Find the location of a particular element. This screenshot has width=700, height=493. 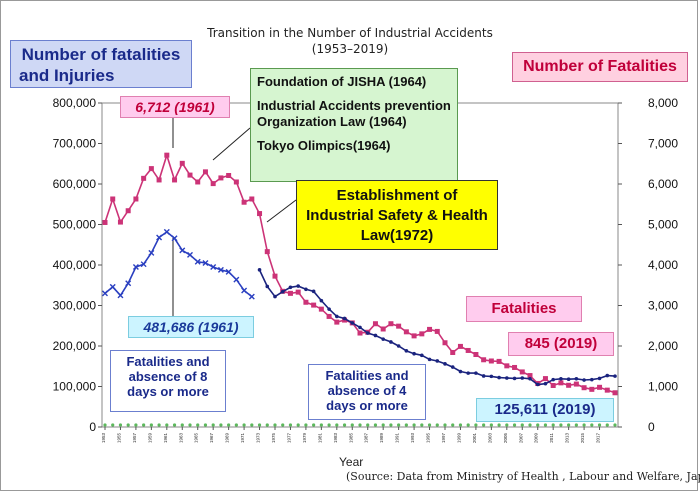

x-tick-label: 2001 is located at coordinates (474, 438).